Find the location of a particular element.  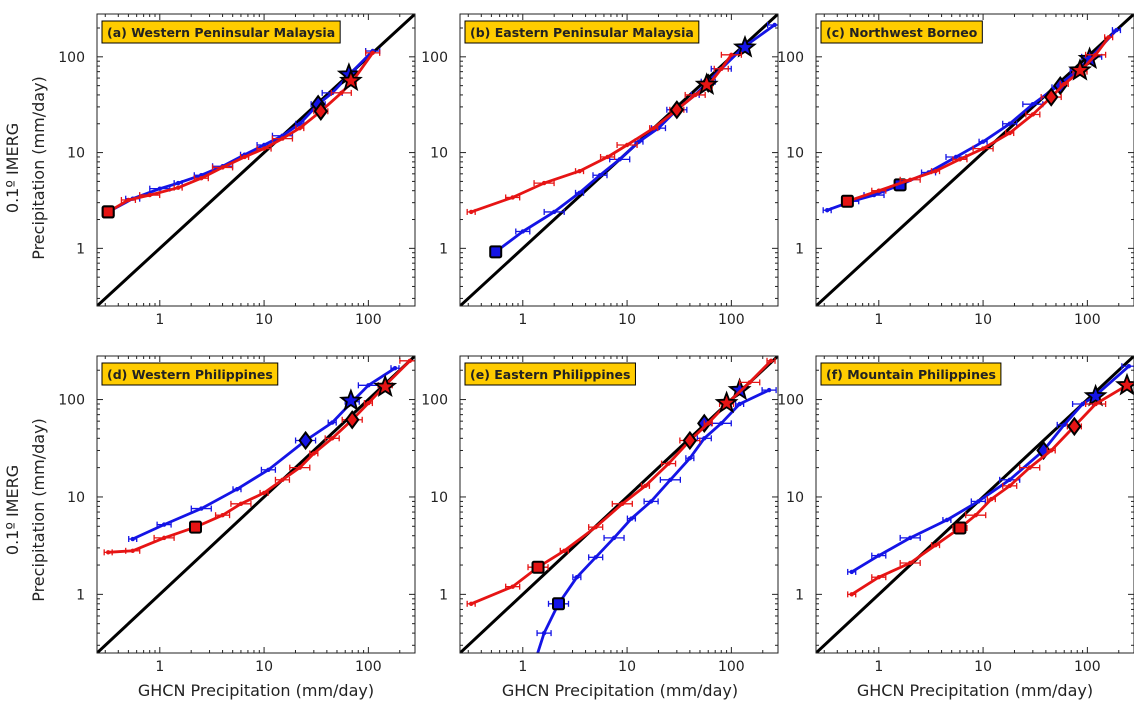

panel-title: (f) Mountain Philippines is located at coordinates (911, 374).